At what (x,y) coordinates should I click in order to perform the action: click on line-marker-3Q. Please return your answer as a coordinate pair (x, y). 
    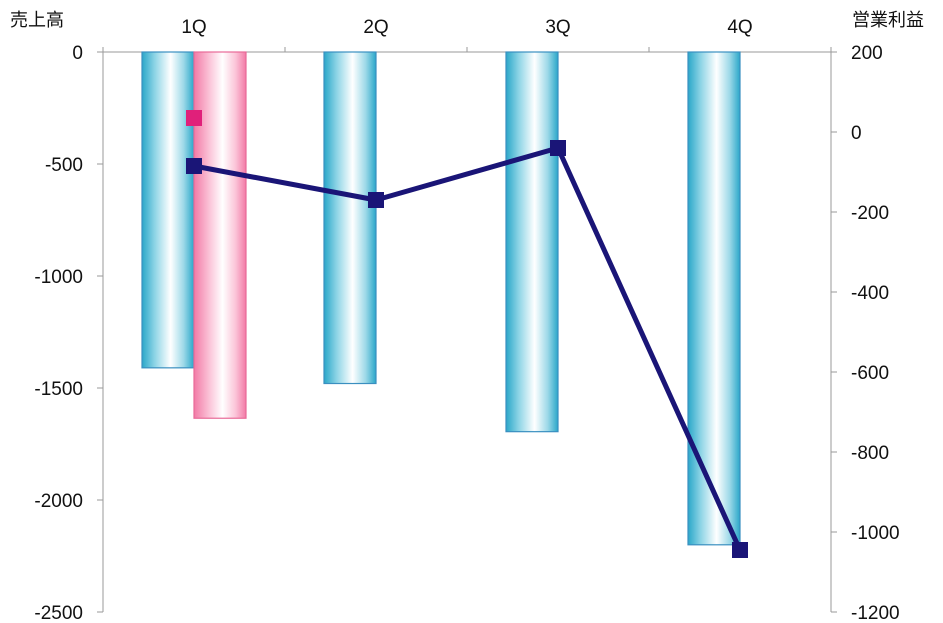
    Looking at the image, I should click on (558, 148).